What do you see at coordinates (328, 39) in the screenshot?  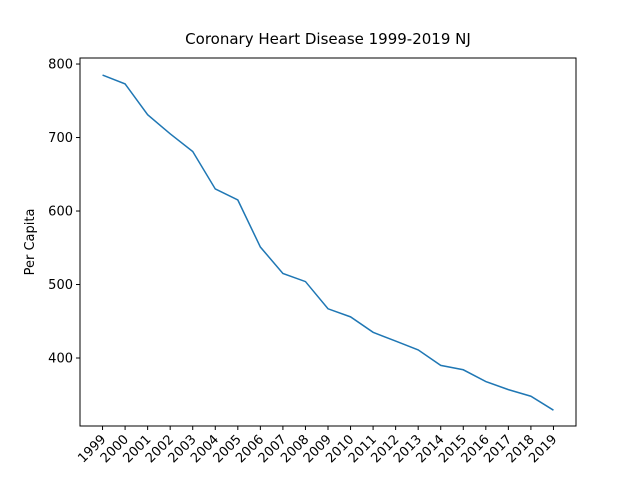 I see `chart-title: Coronary Heart Disease 1999-2019 NJ` at bounding box center [328, 39].